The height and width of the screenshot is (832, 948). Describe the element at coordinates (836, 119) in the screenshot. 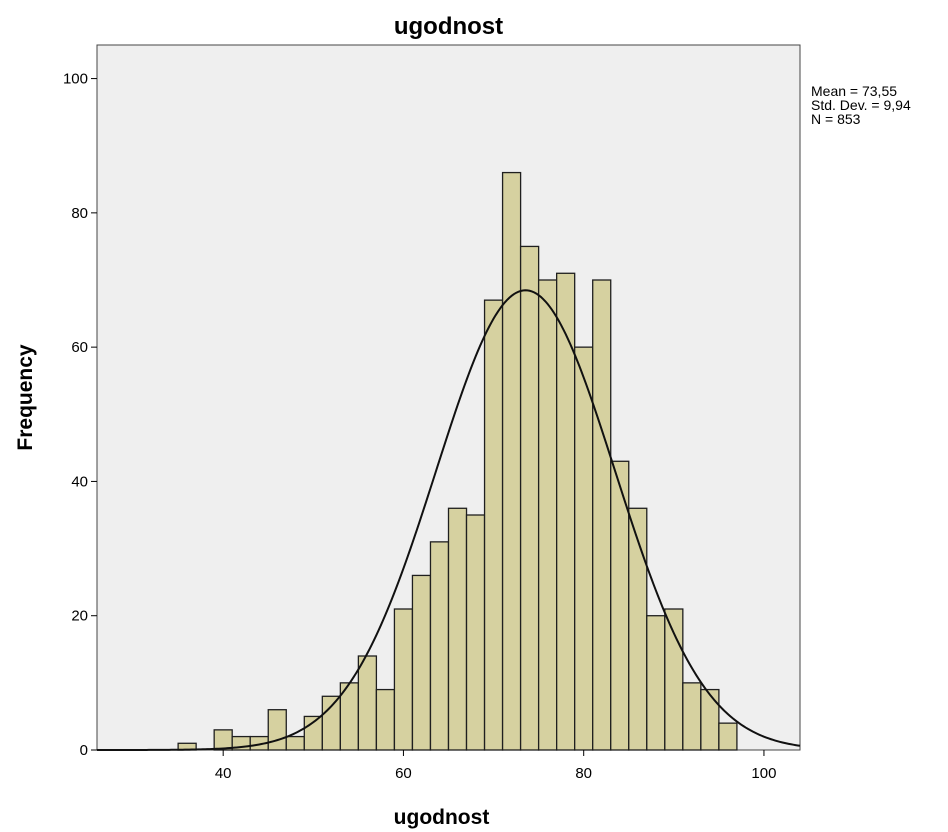

I see `stats-n: N = 853` at that location.